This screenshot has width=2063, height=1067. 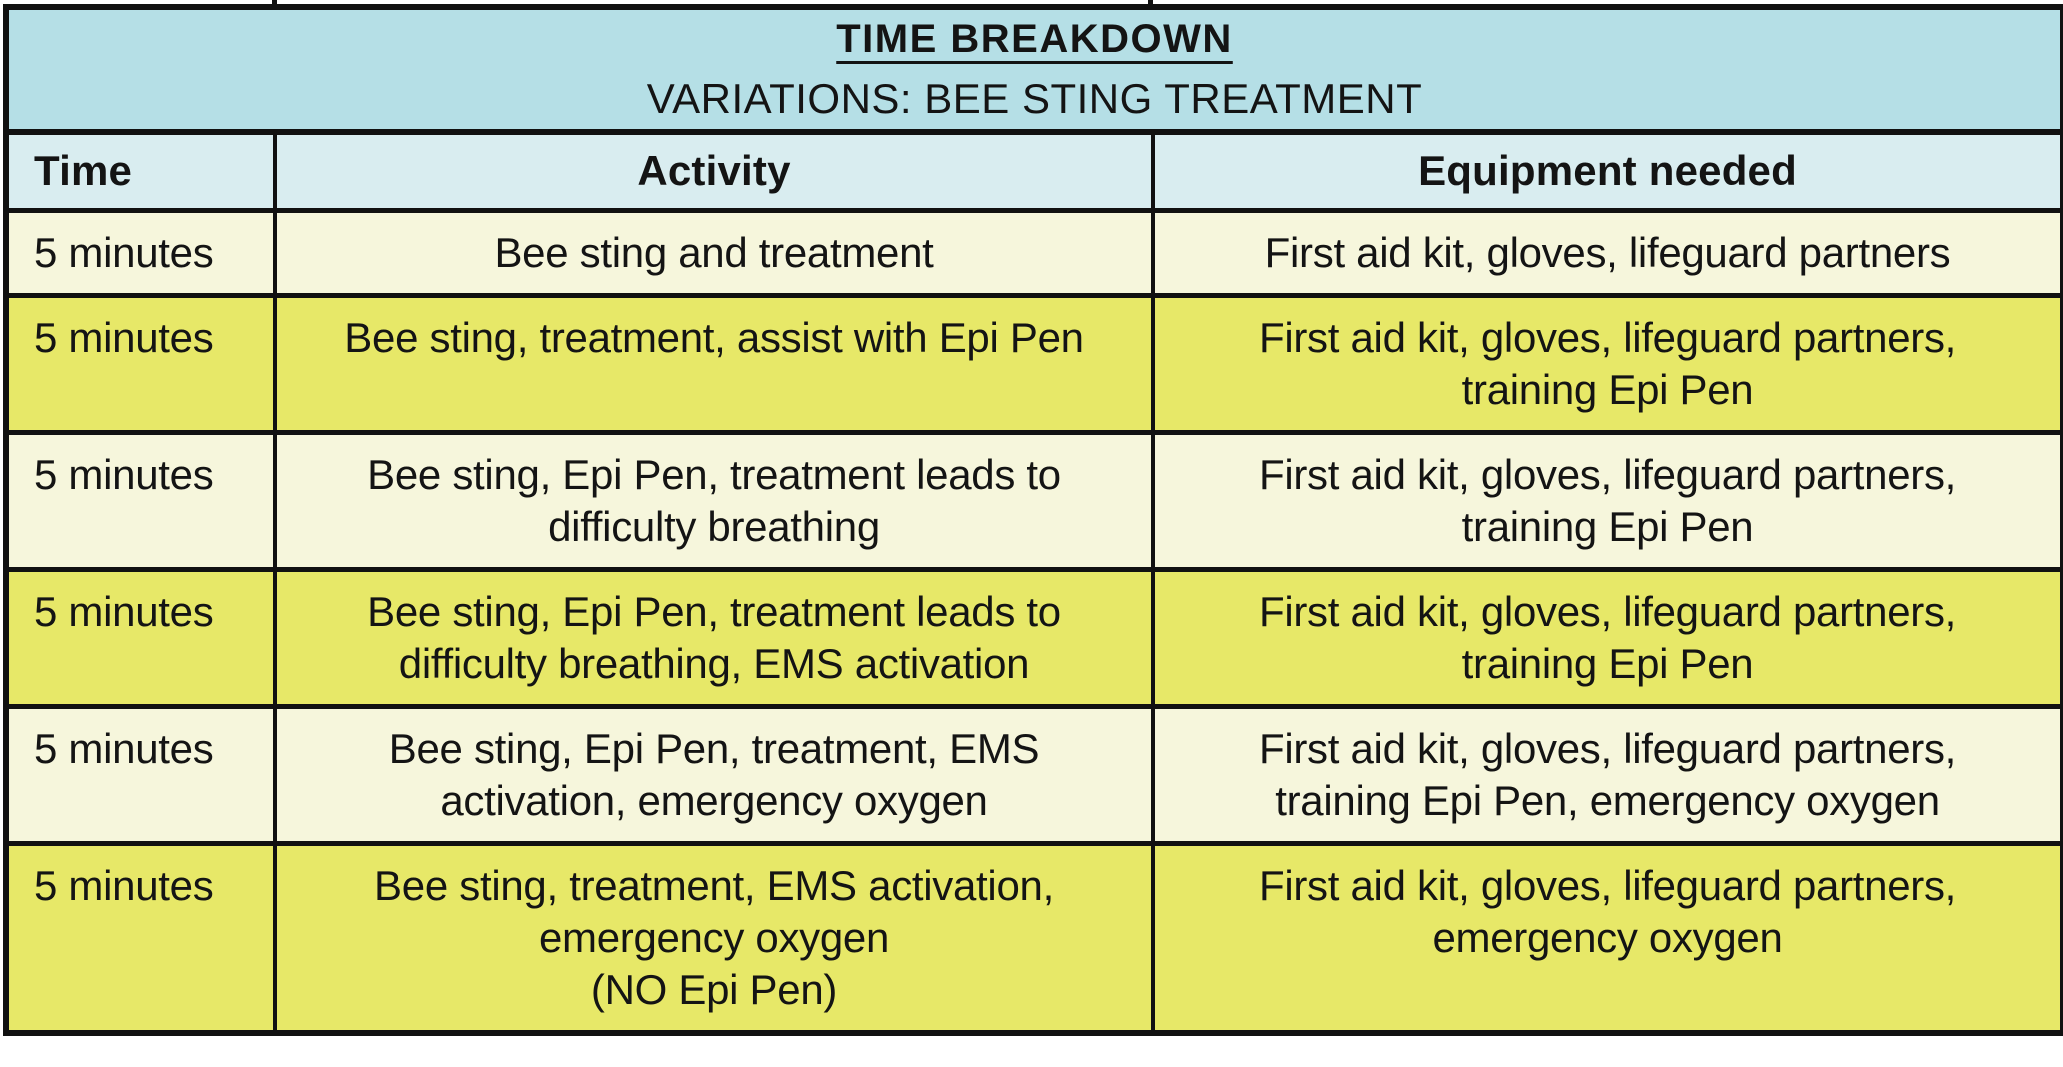 I want to click on column-header-activity: Activity, so click(x=714, y=171).